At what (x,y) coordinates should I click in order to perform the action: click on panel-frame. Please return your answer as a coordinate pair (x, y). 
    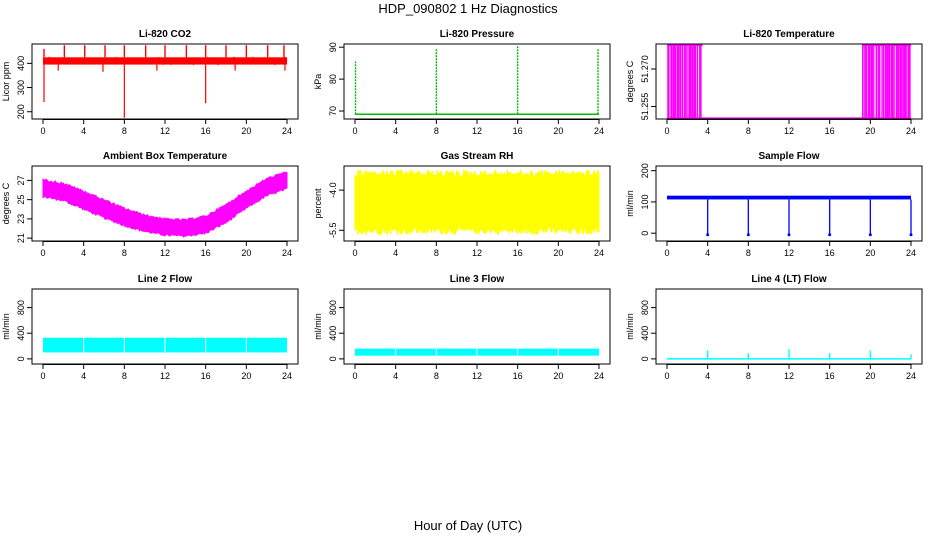
    Looking at the image, I should click on (477, 81).